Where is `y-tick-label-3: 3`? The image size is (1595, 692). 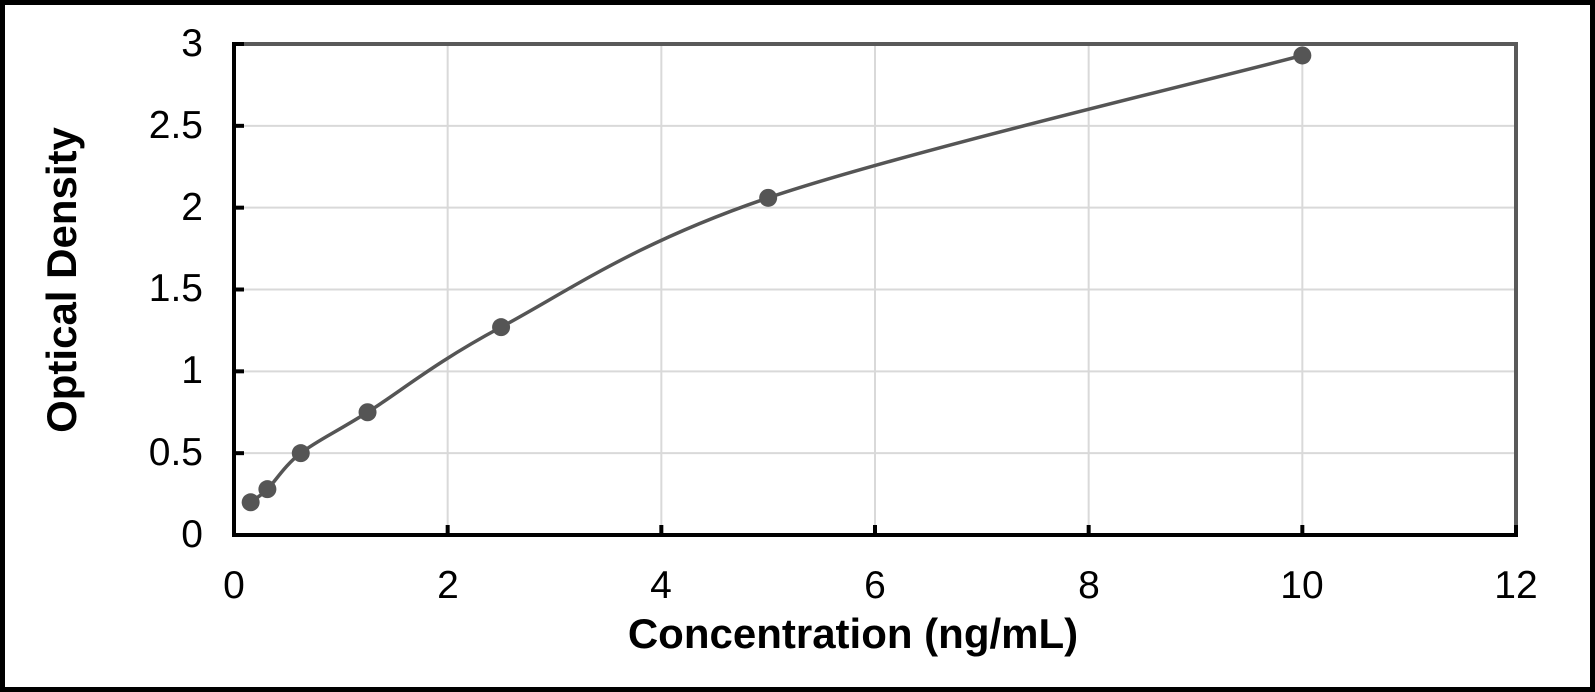
y-tick-label-3: 3 is located at coordinates (192, 43).